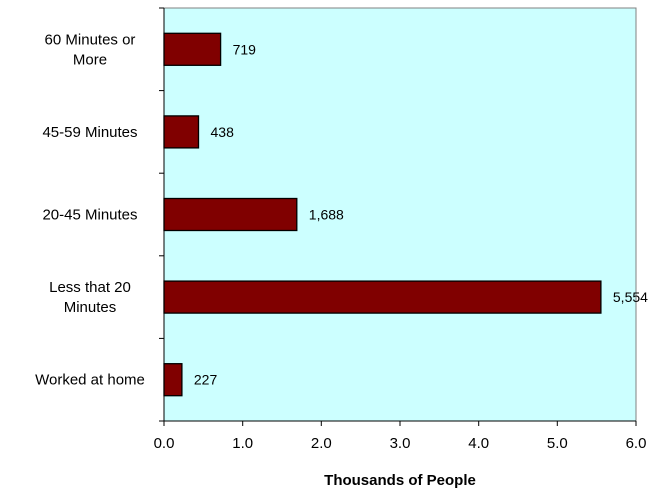 The width and height of the screenshot is (665, 490). I want to click on data-label: 5,554, so click(630, 297).